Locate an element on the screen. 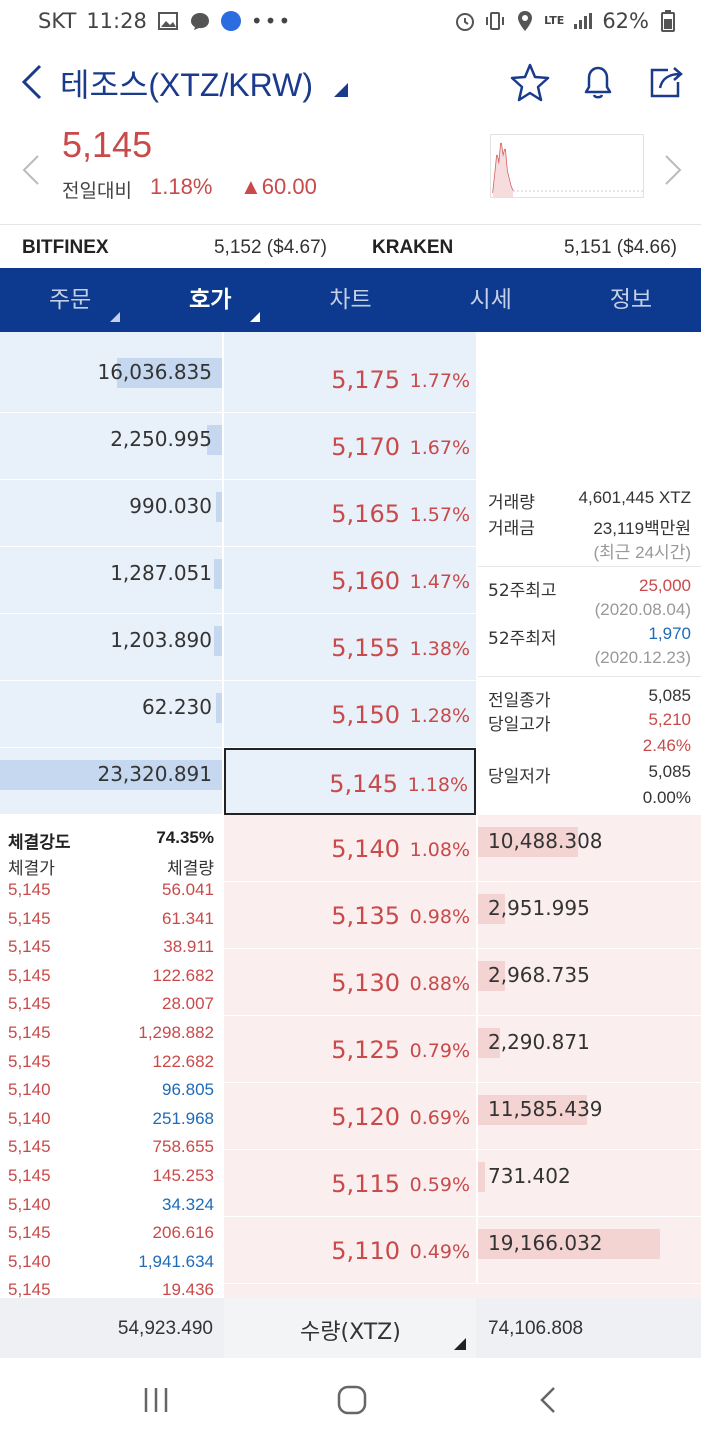 This screenshot has height=1440, width=701. trade-row: 5,145 758.655 is located at coordinates (111, 1151).